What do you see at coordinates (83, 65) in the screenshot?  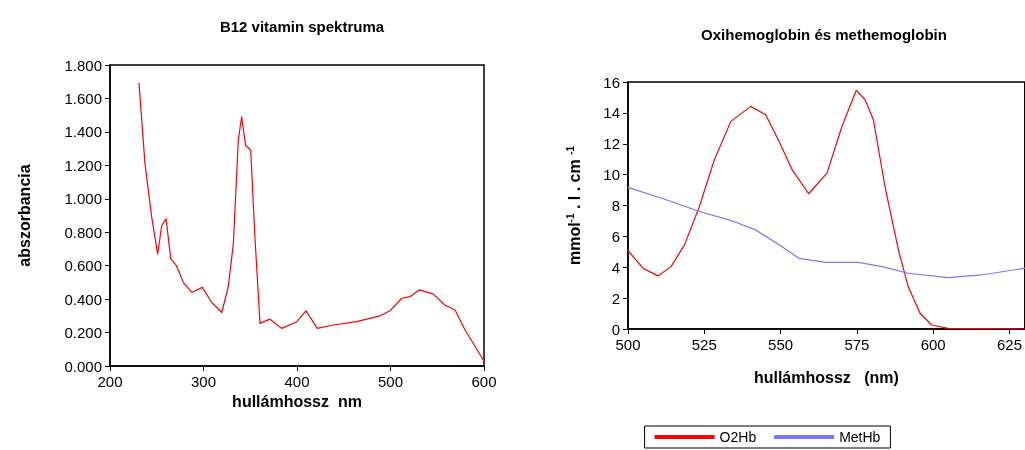 I see `y-tick-label: 1.800` at bounding box center [83, 65].